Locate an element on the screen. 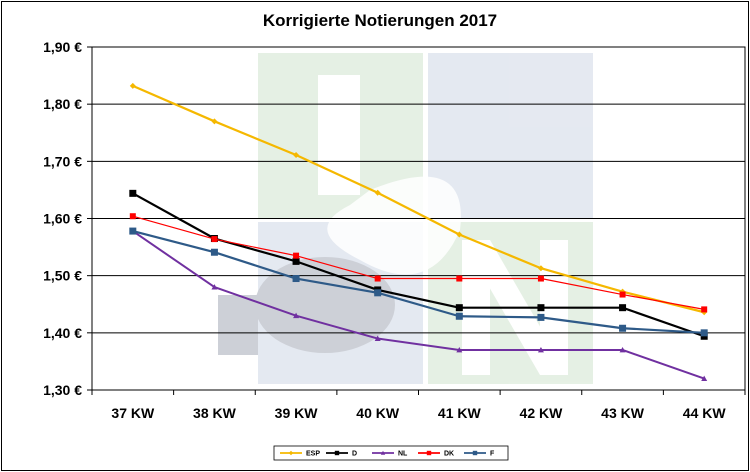  legend: ESP D NL DK F is located at coordinates (387, 454).